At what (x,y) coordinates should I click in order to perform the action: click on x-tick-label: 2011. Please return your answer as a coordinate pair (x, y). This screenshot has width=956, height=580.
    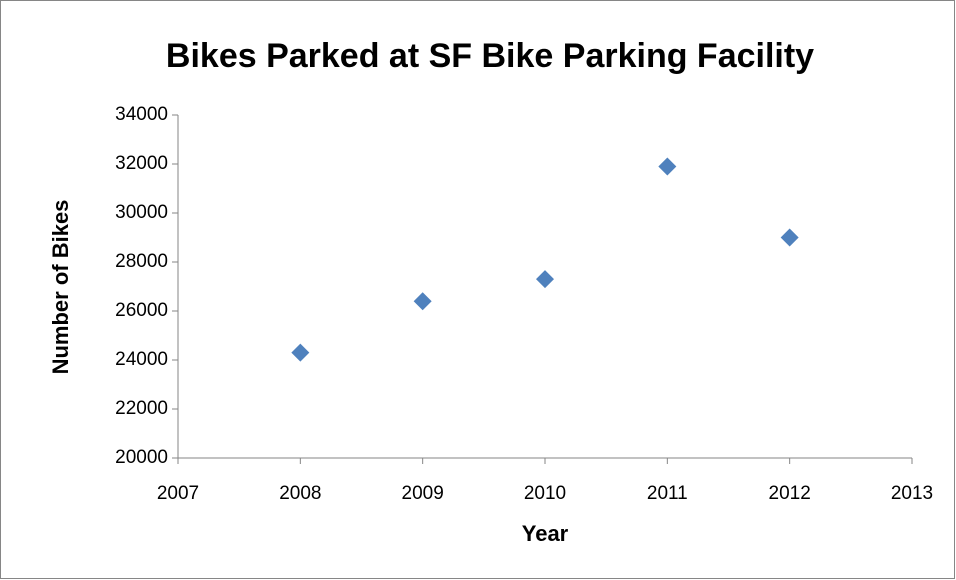
    Looking at the image, I should click on (667, 493).